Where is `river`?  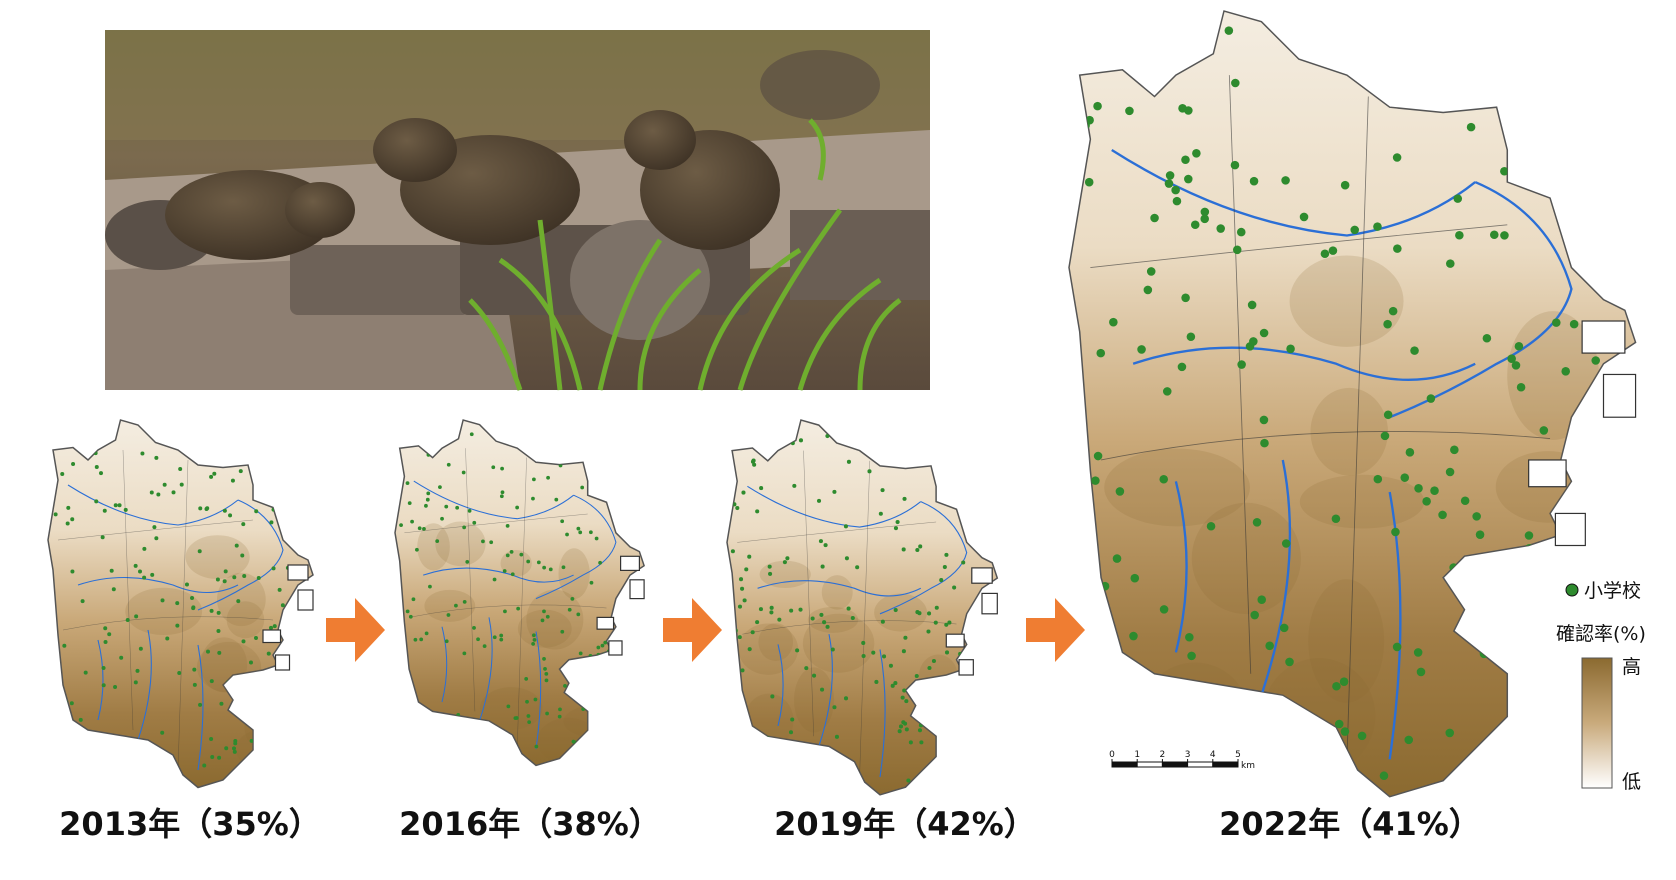 river is located at coordinates (882, 713).